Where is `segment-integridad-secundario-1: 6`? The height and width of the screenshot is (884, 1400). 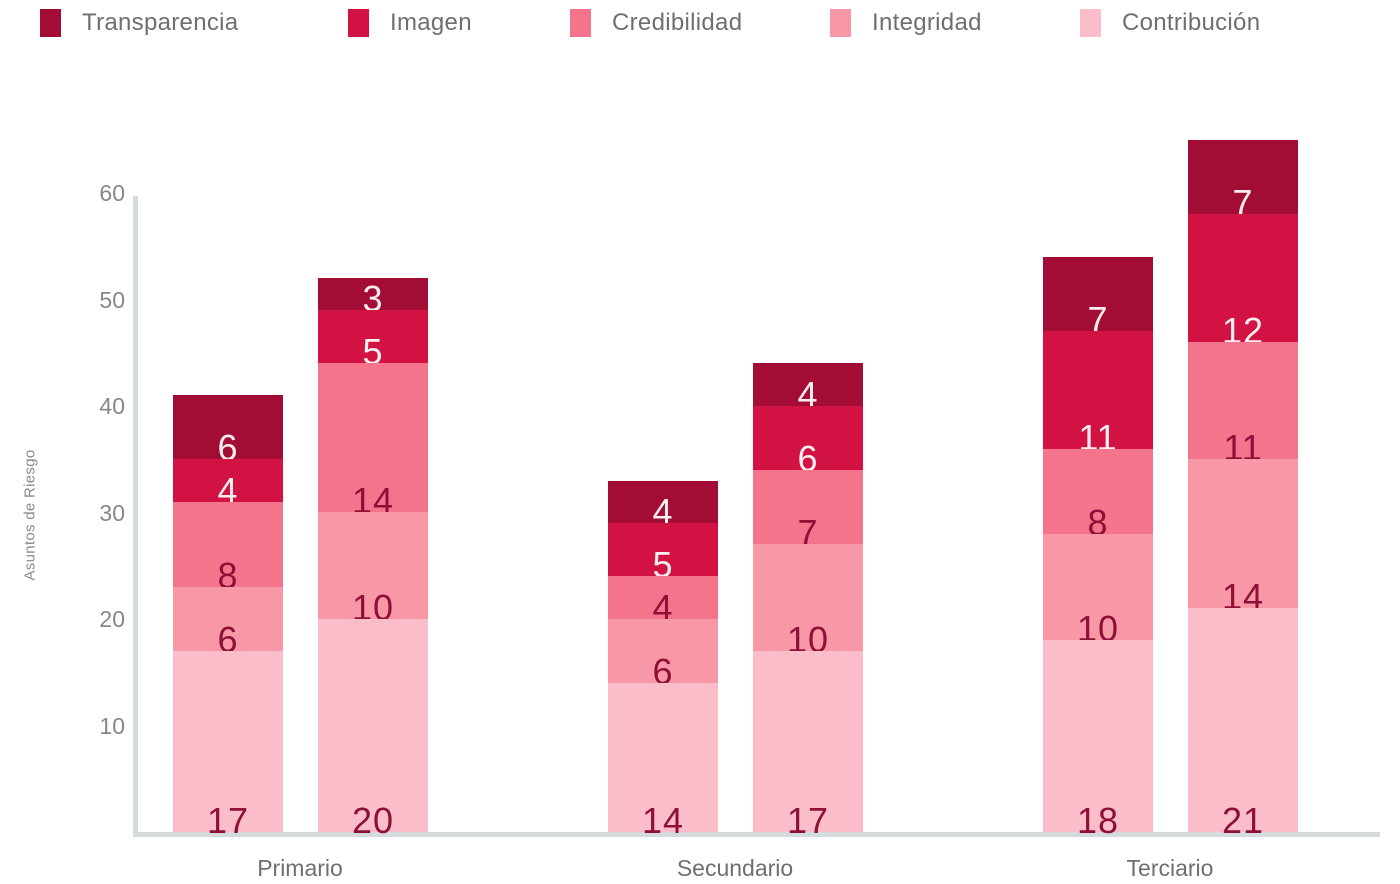 segment-integridad-secundario-1: 6 is located at coordinates (663, 653).